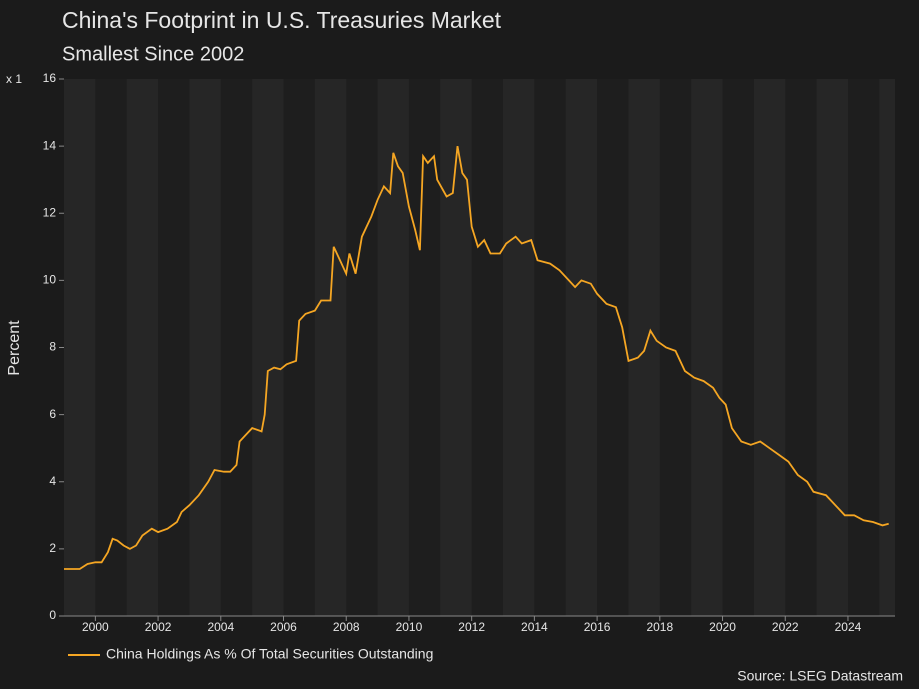 The width and height of the screenshot is (919, 689). Describe the element at coordinates (346, 627) in the screenshot. I see `x-tick-label: 2008` at that location.